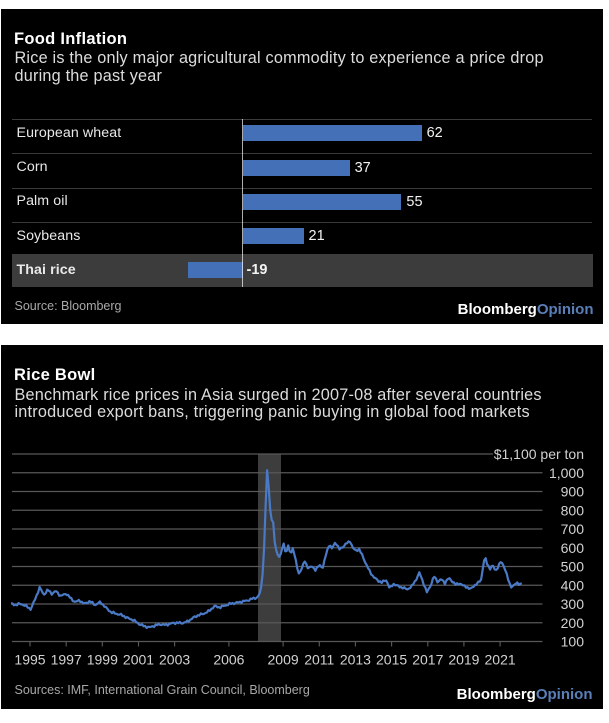 The height and width of the screenshot is (723, 609). Describe the element at coordinates (573, 642) in the screenshot. I see `svg-text: 100` at that location.